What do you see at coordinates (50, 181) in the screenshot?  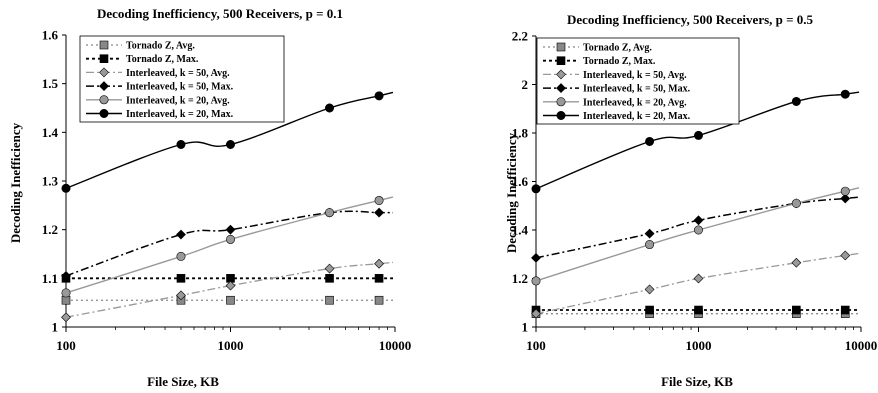 I see `y-tick-label: 1.3` at bounding box center [50, 181].